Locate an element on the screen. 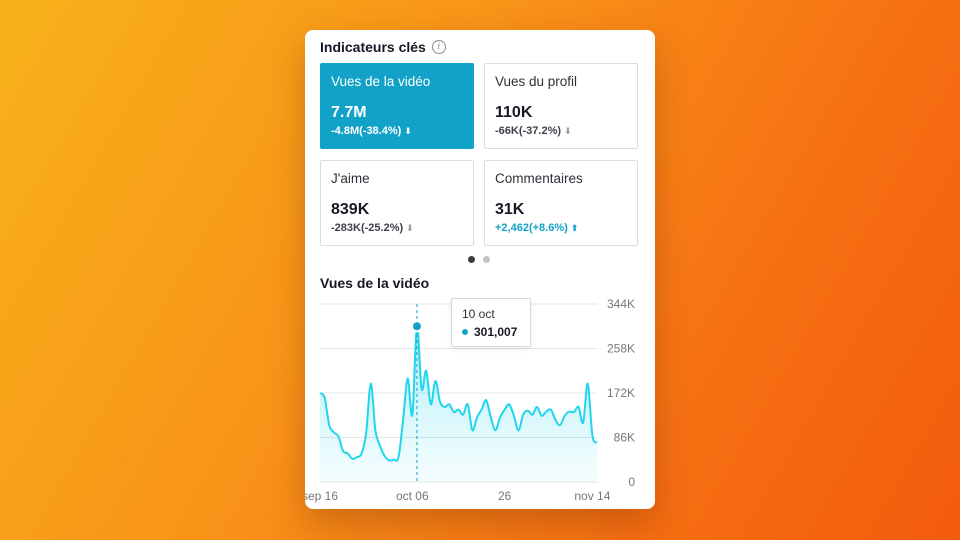  chart-tooltip: 10 oct 301,007 is located at coordinates (491, 322).